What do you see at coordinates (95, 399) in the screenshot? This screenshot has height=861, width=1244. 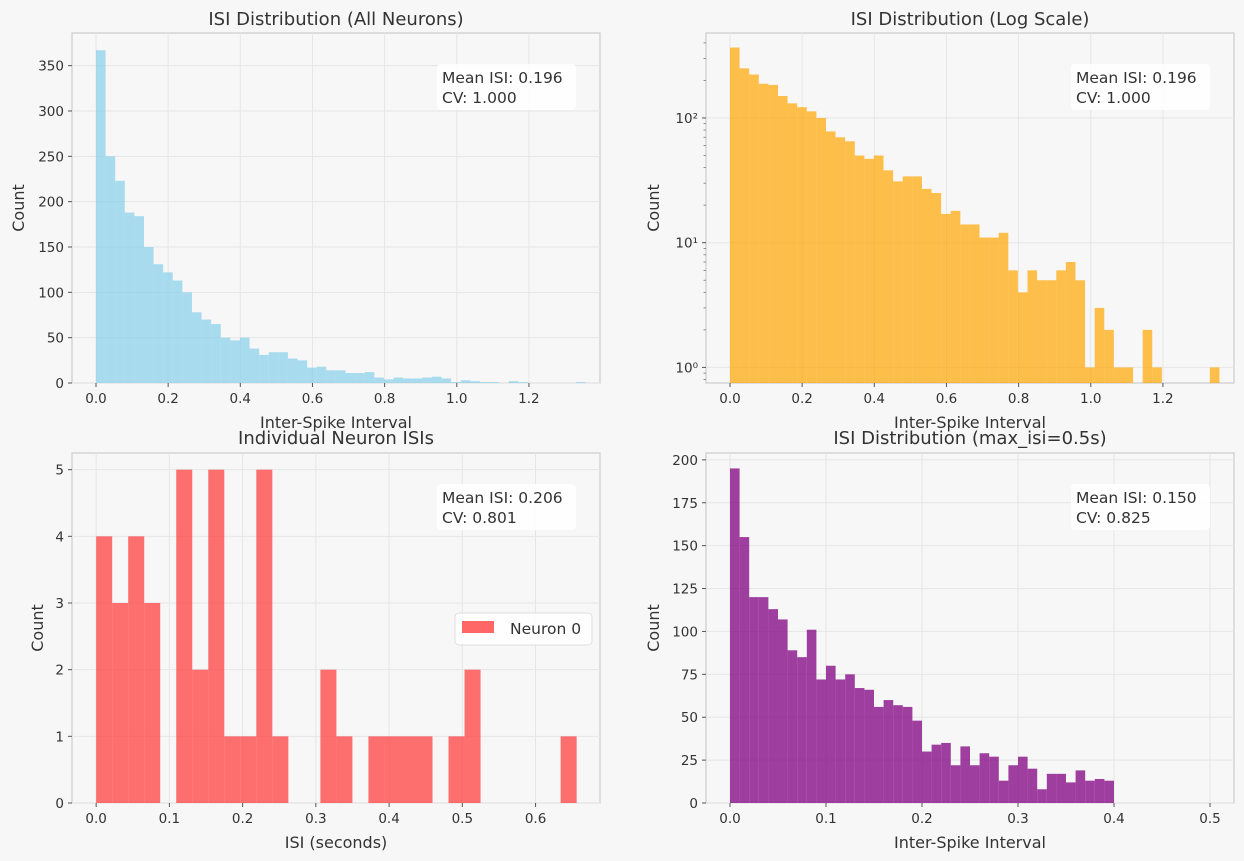 I see `x-tick-label: 0.0` at bounding box center [95, 399].